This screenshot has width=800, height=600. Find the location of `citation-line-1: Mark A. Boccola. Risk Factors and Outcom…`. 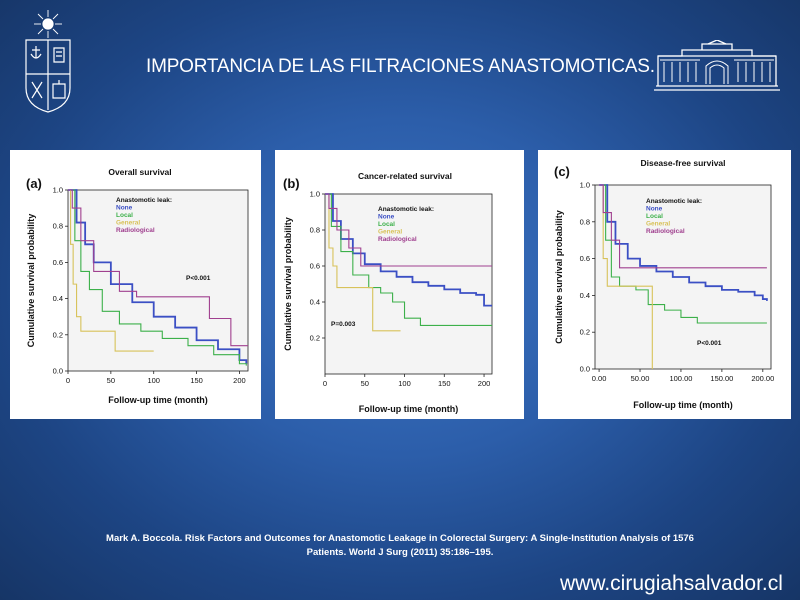

citation-line-1: Mark A. Boccola. Risk Factors and Outcom… is located at coordinates (400, 538).